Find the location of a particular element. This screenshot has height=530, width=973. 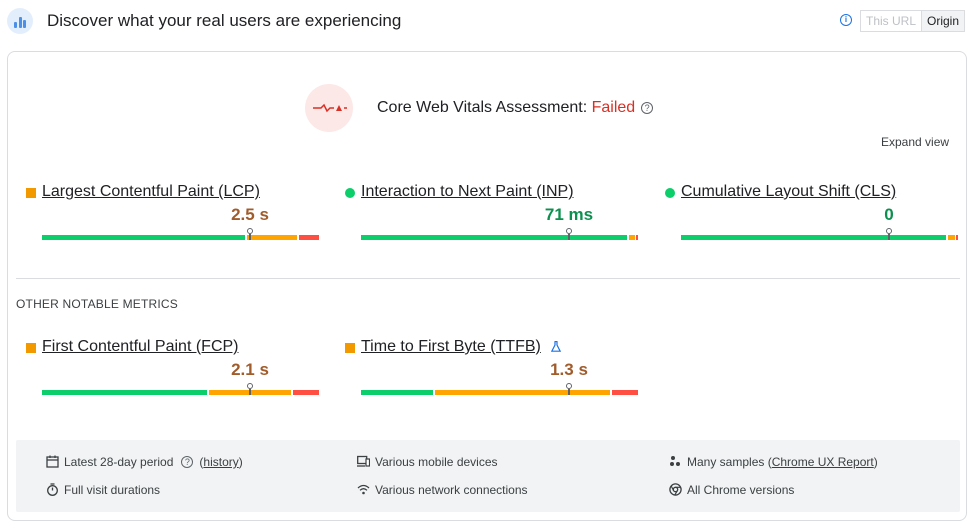

metric-ttfb-label: Time to First Byte (TTFB) is located at coordinates (451, 346).